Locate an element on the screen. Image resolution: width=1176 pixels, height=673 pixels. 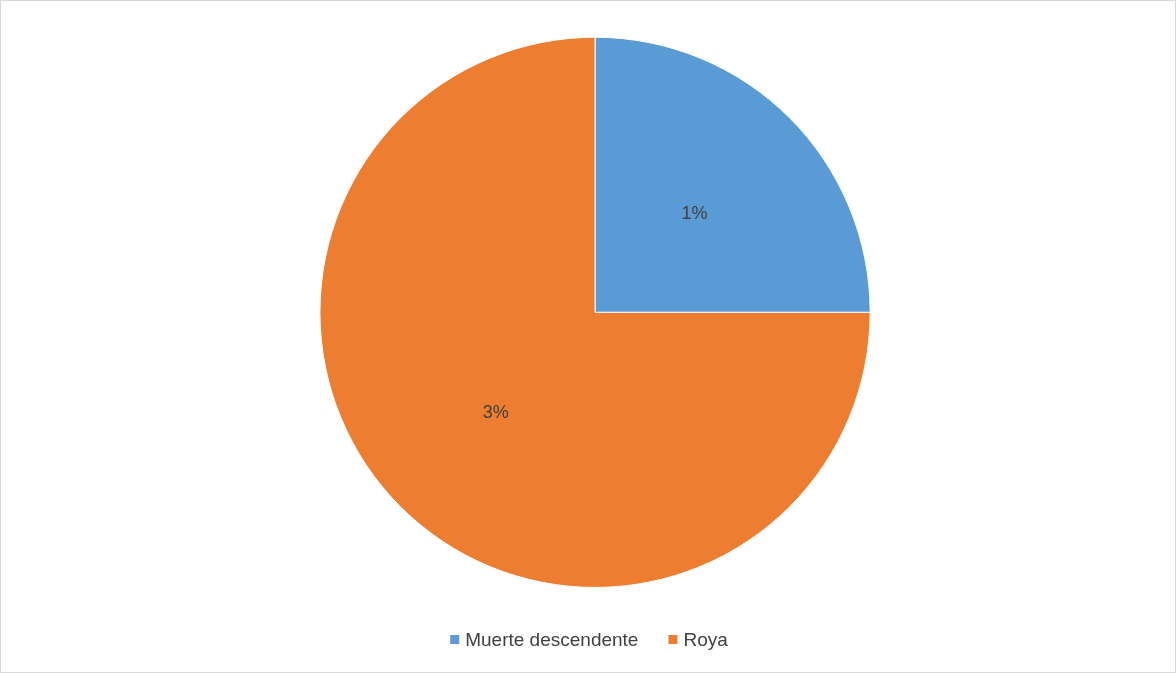
legend-label: Muerte descendente is located at coordinates (552, 639).